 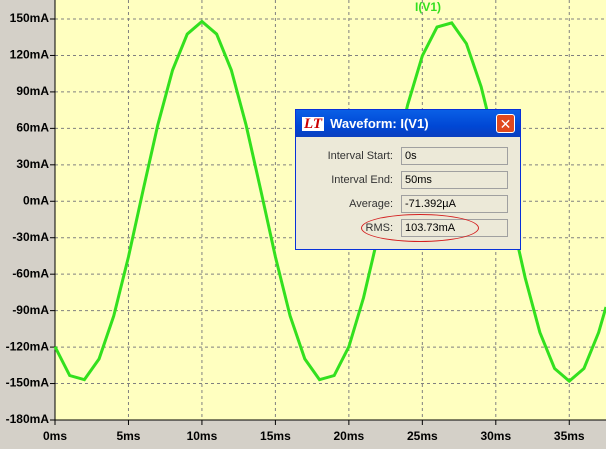 What do you see at coordinates (454, 204) in the screenshot?
I see `field-value: -71.392µA` at bounding box center [454, 204].